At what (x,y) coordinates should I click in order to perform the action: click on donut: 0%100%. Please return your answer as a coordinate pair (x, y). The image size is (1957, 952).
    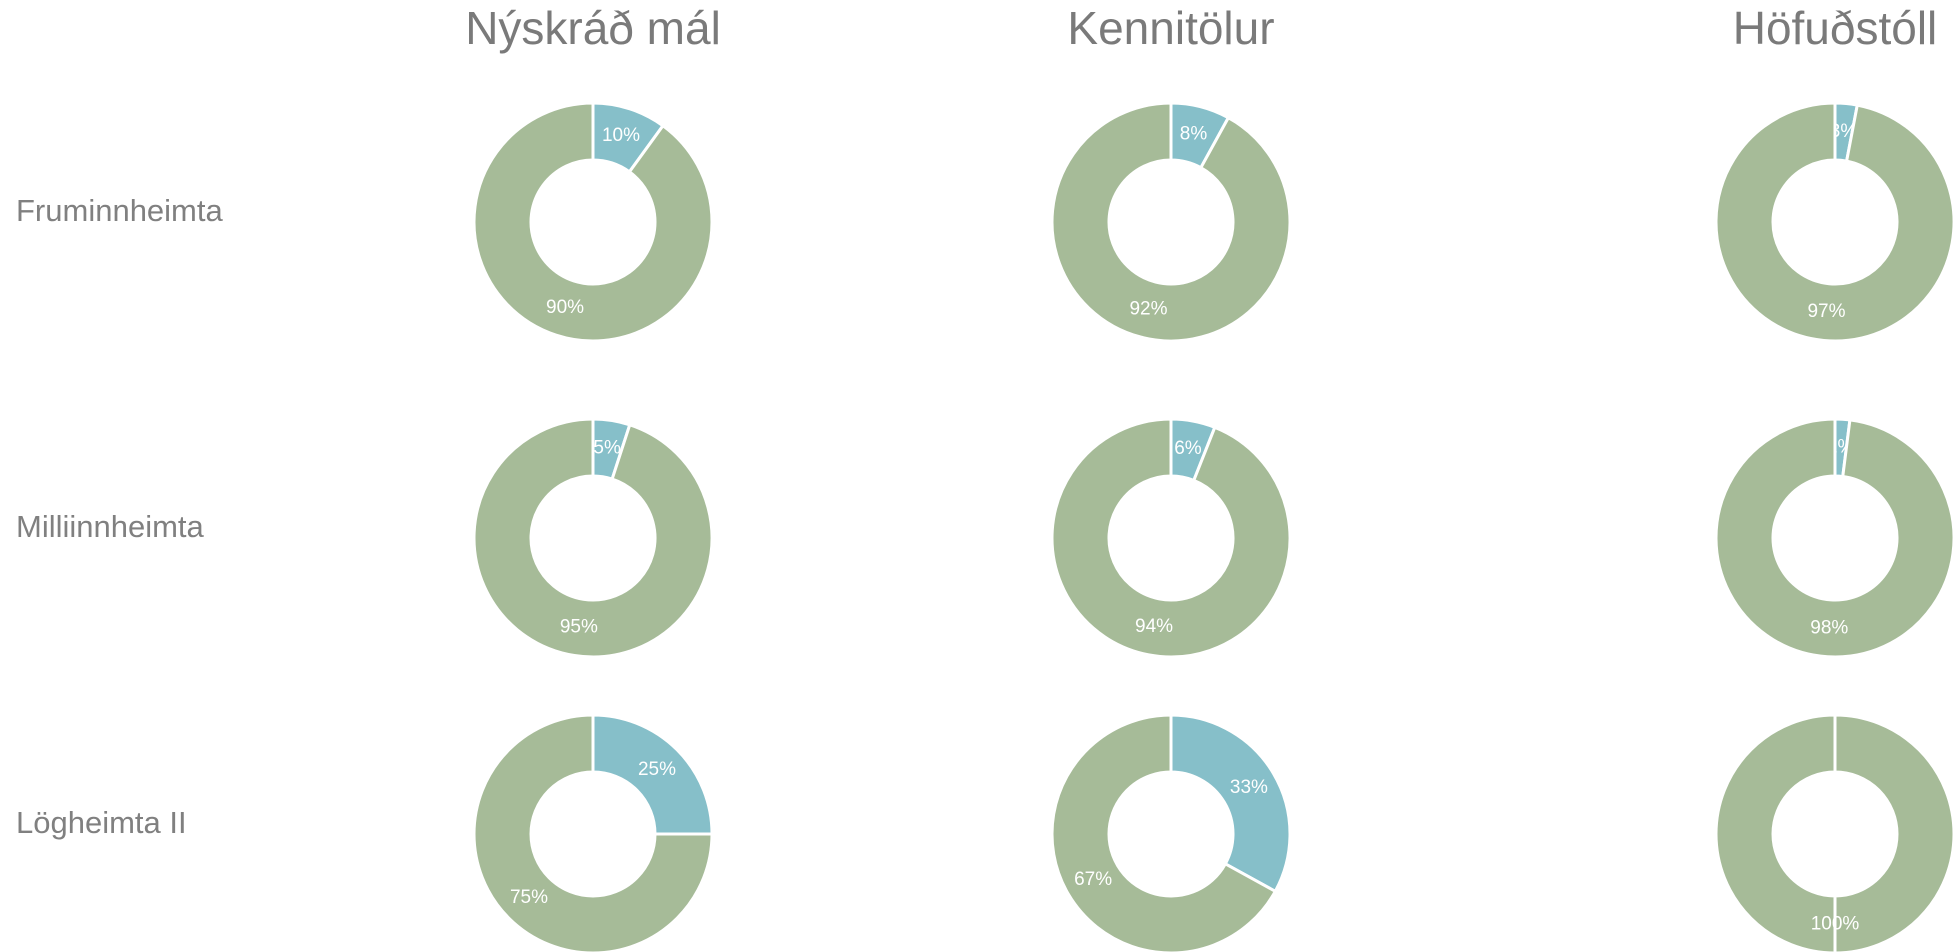
    Looking at the image, I should click on (1835, 832).